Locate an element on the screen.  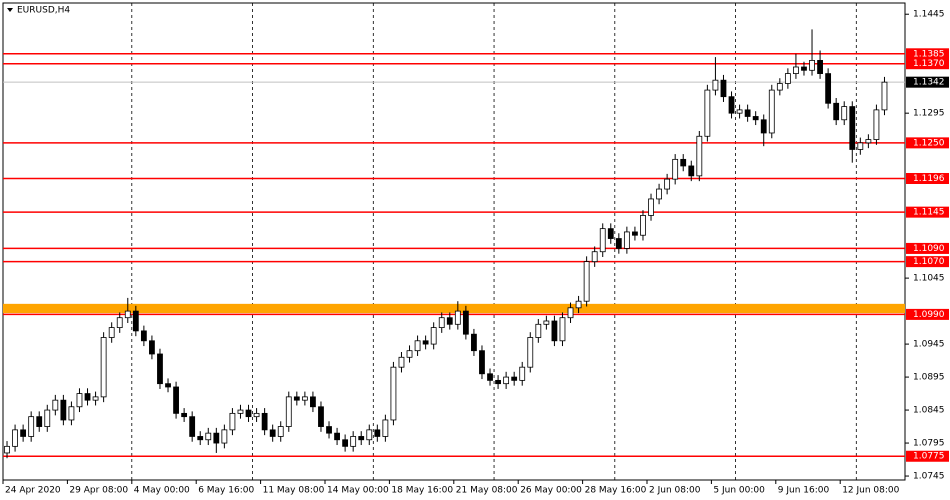
x-tick-label: 6 May 16:00 is located at coordinates (226, 491).